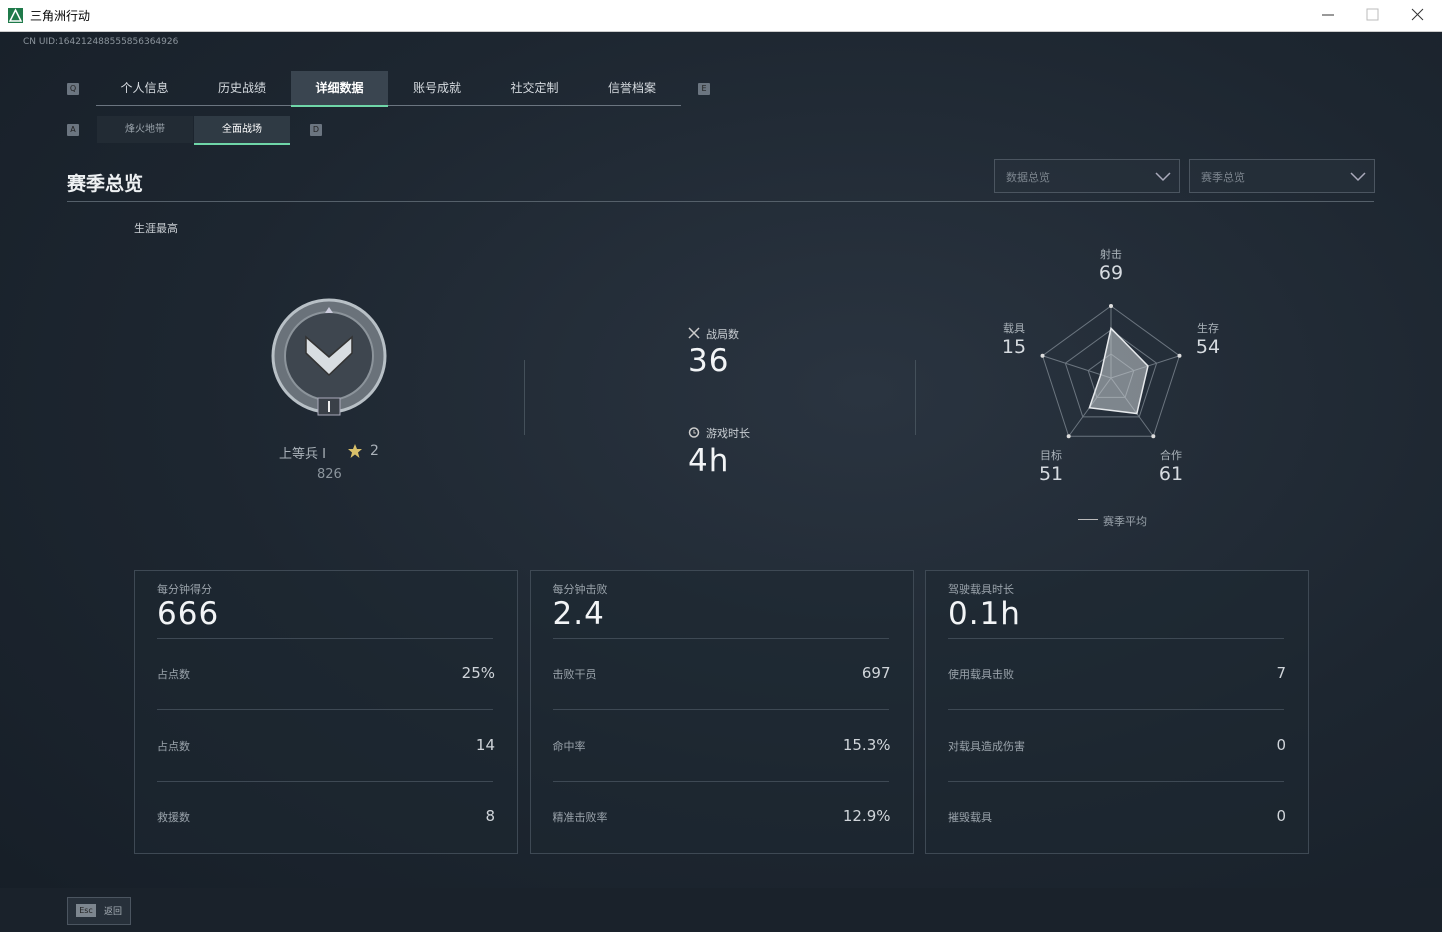 This screenshot has width=1442, height=932. I want to click on radar-label: 生存, so click(1208, 329).